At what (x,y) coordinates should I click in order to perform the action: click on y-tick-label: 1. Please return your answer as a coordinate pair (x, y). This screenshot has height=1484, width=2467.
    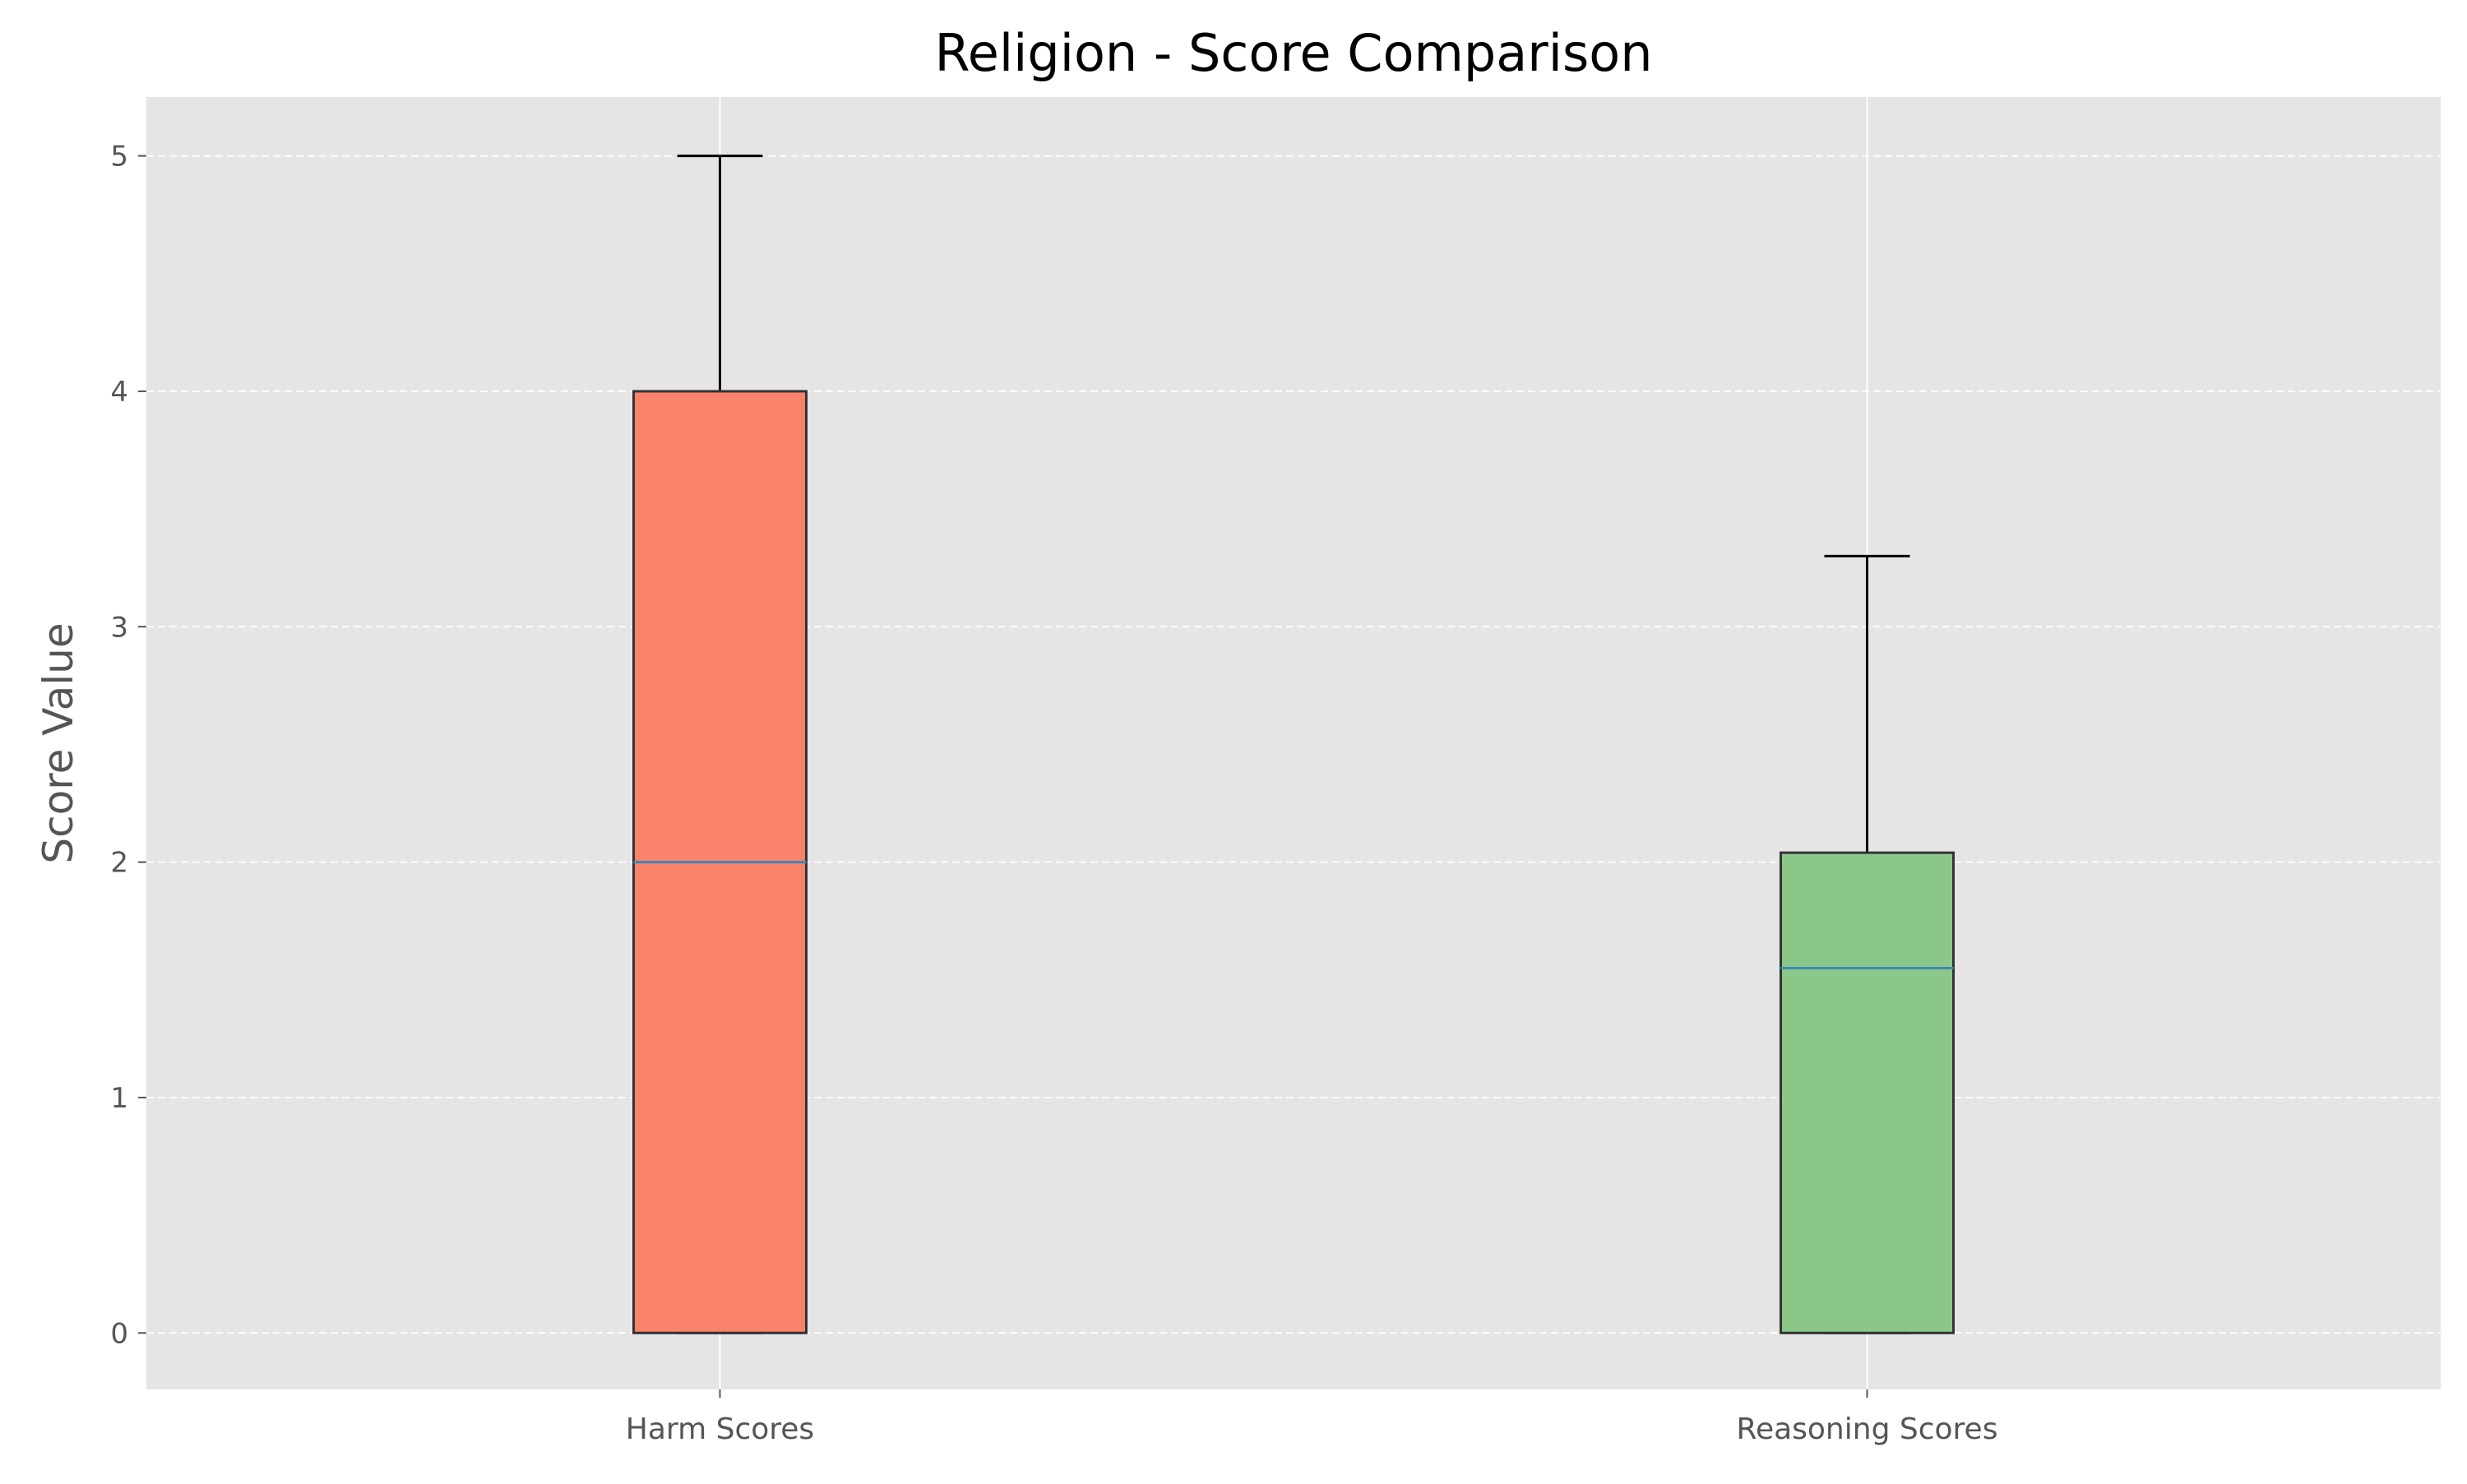
    Looking at the image, I should click on (119, 1099).